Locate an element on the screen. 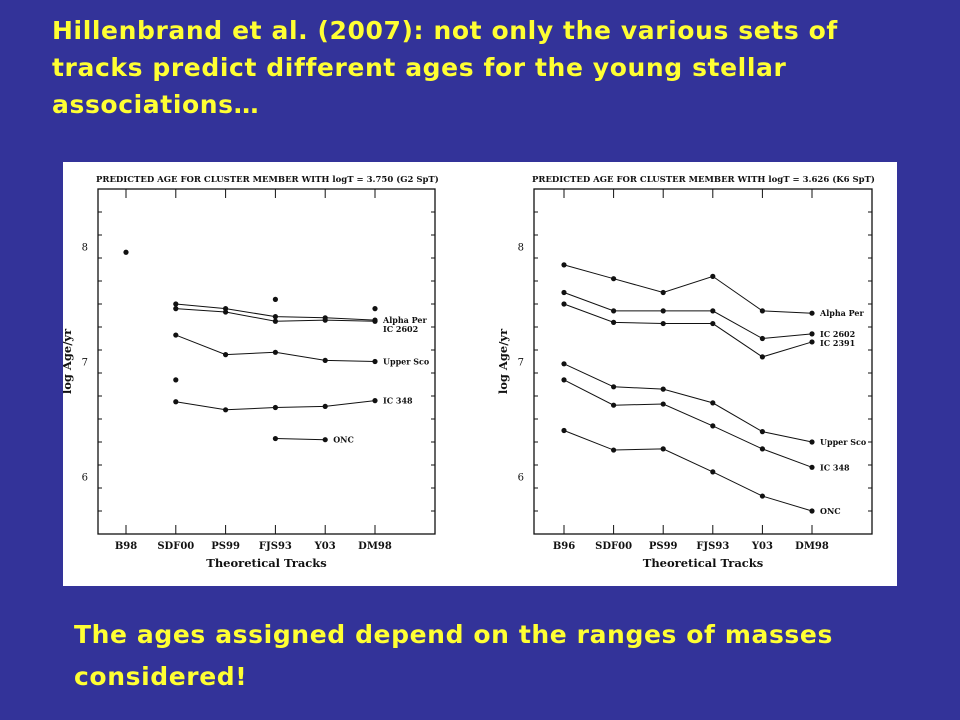 The height and width of the screenshot is (720, 960). x-tick-label: B98 is located at coordinates (126, 546).